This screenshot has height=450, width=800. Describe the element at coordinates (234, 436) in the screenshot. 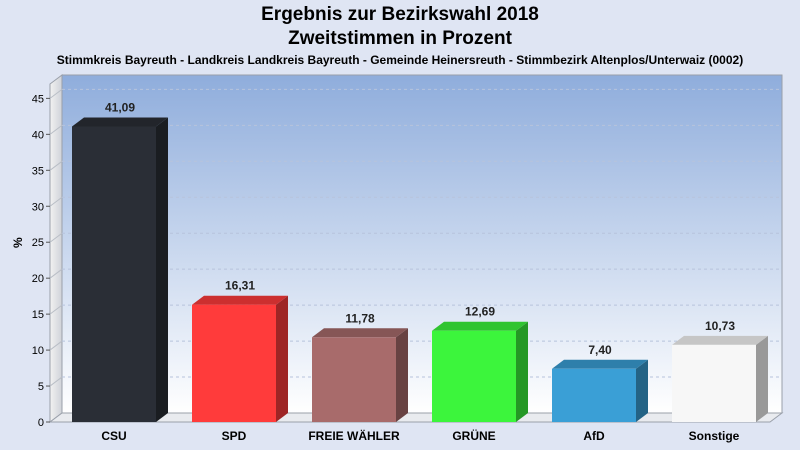

I see `x-tick-label: SPD` at that location.